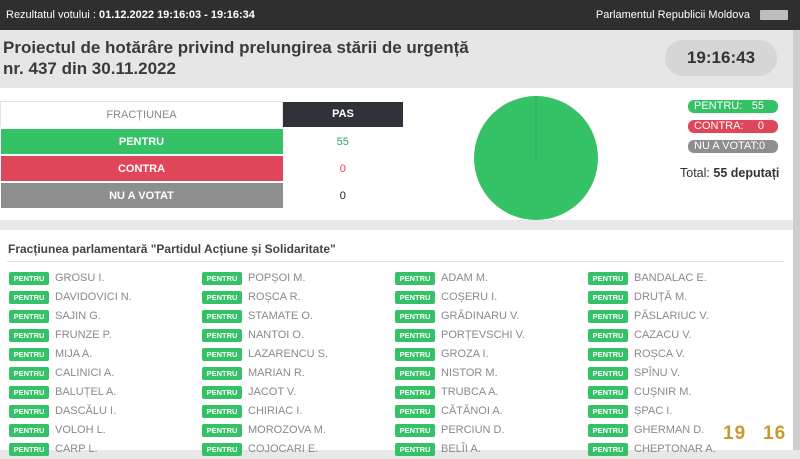  I want to click on deputy-row: PENTRU MOROZOVA M., so click(297, 430).